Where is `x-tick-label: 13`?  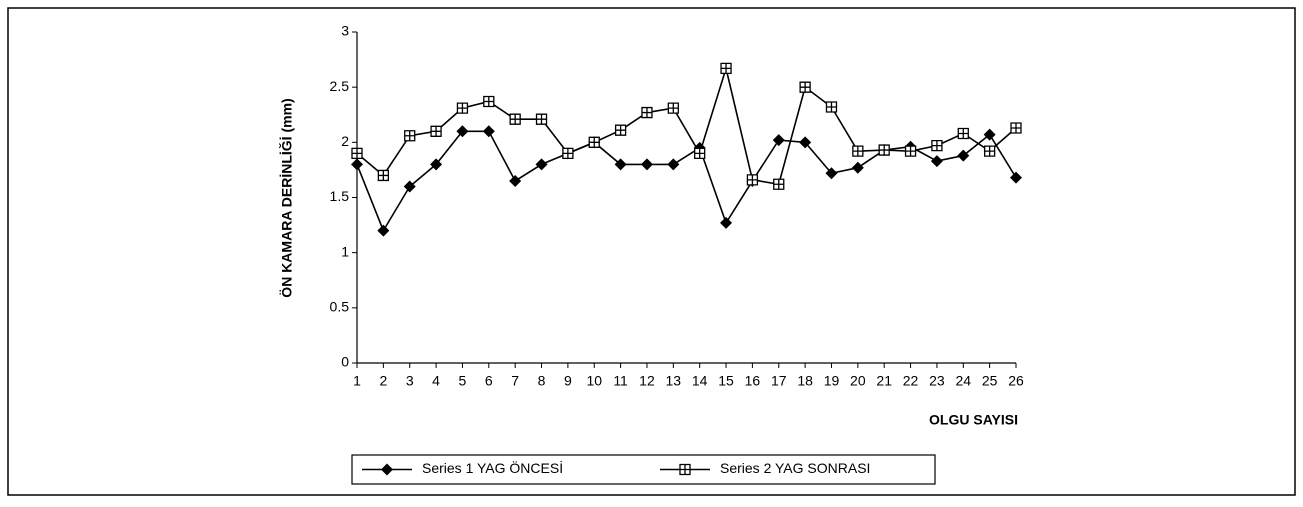
x-tick-label: 13 is located at coordinates (674, 381).